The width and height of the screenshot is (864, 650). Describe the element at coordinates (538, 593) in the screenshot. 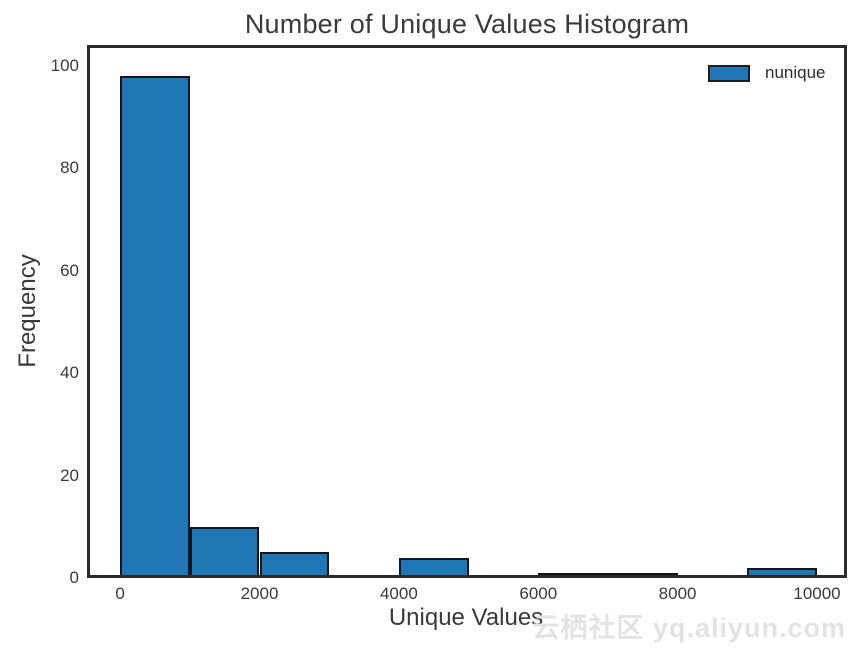

I see `x-tick-label: 6000` at that location.